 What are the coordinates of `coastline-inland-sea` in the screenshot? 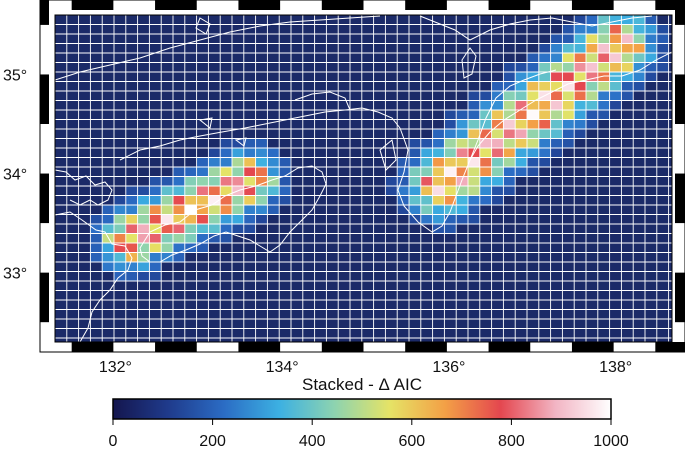 It's located at (322, 101).